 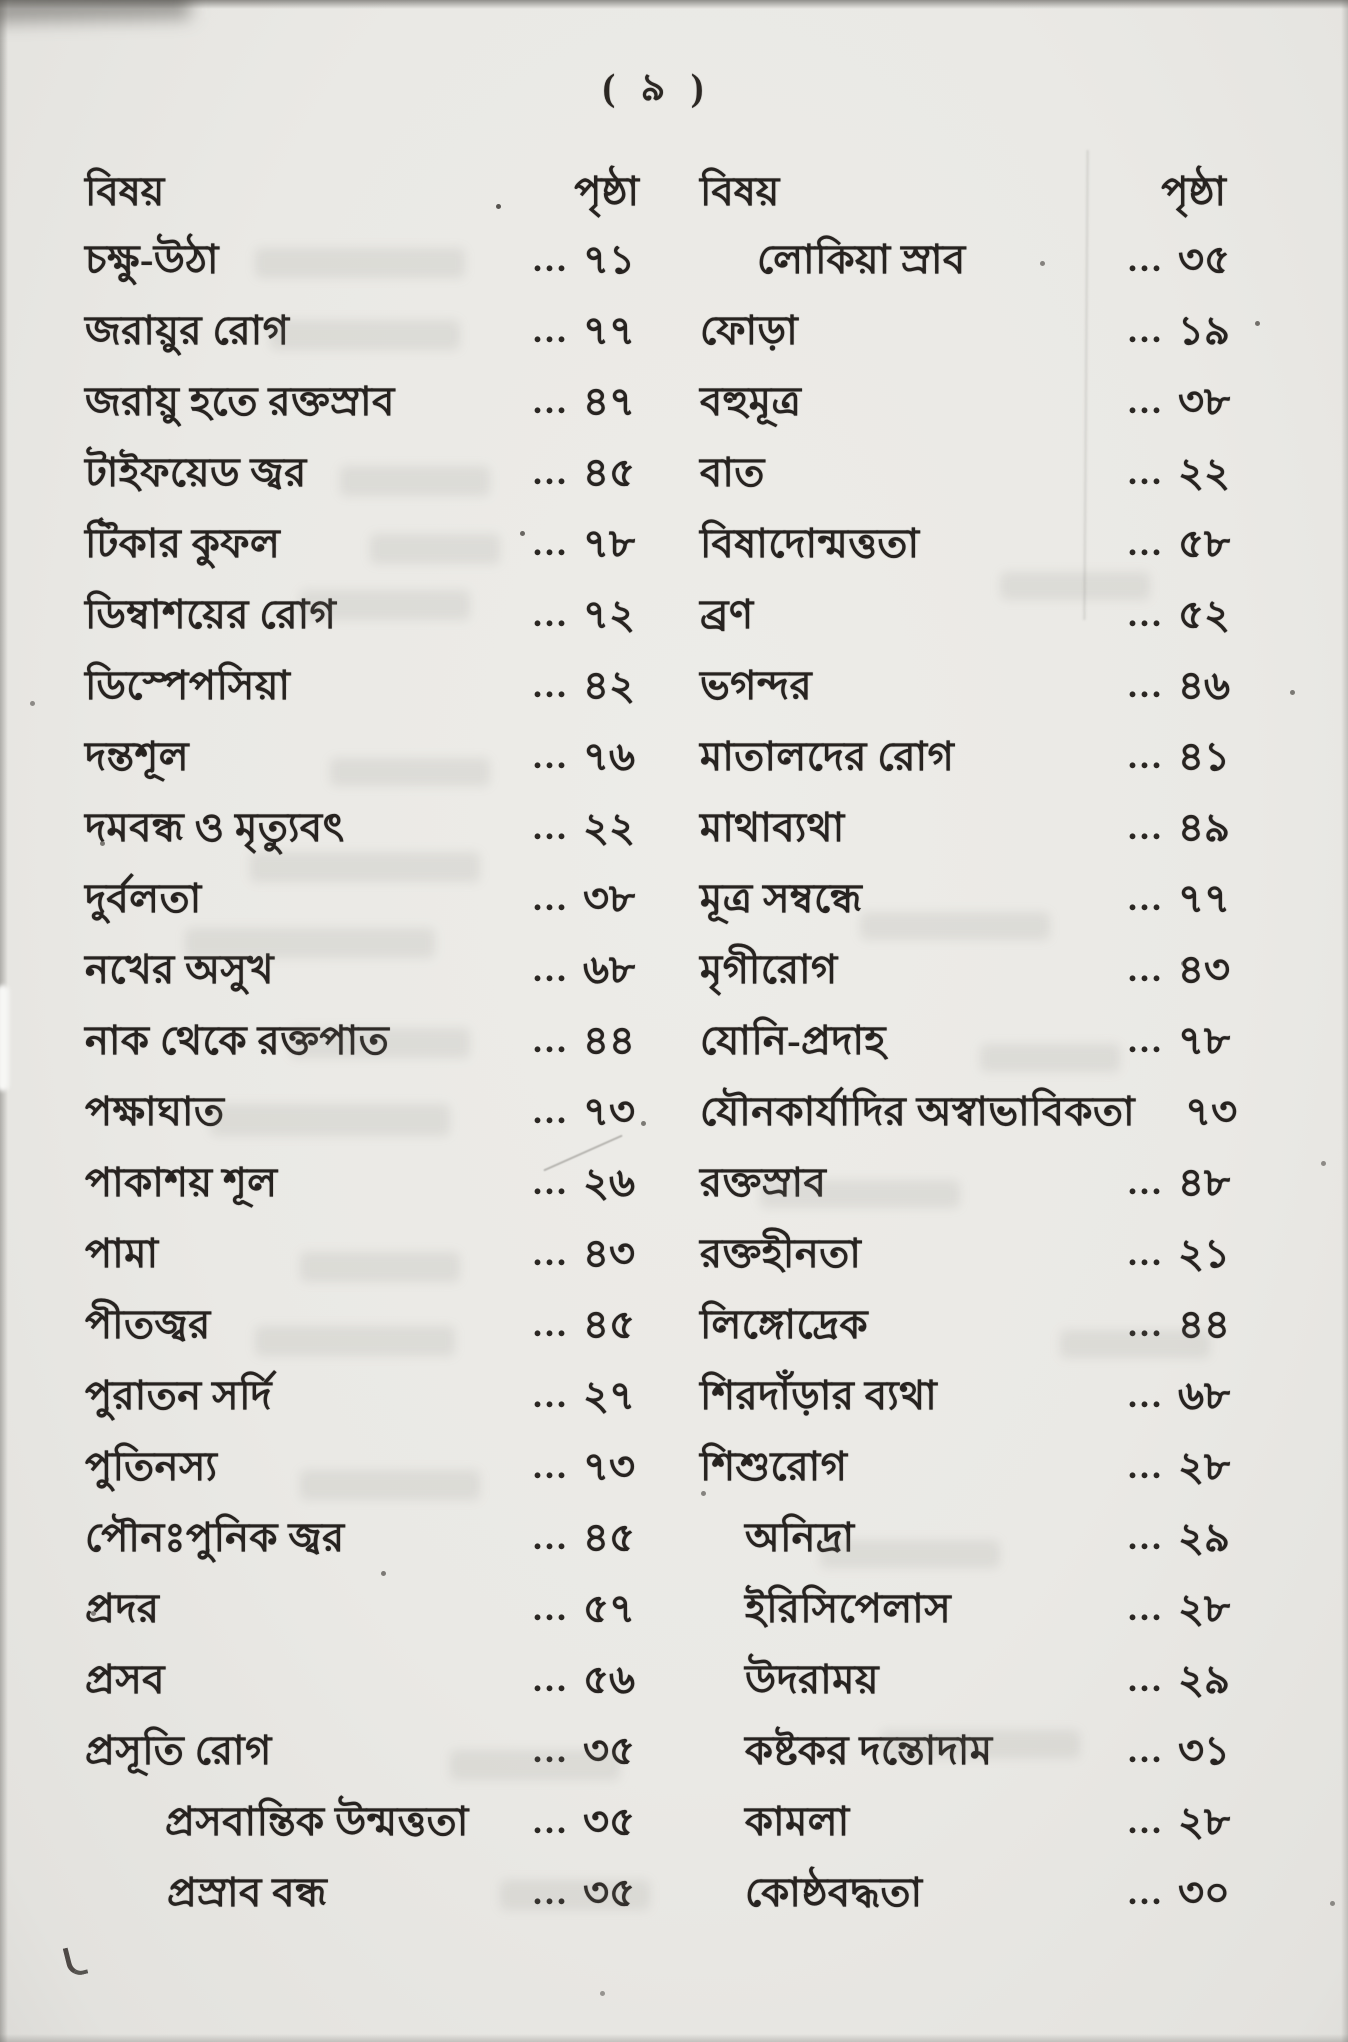 What do you see at coordinates (366, 1184) in the screenshot?
I see `toc-row: পাকাশয় শূল... ২৬` at bounding box center [366, 1184].